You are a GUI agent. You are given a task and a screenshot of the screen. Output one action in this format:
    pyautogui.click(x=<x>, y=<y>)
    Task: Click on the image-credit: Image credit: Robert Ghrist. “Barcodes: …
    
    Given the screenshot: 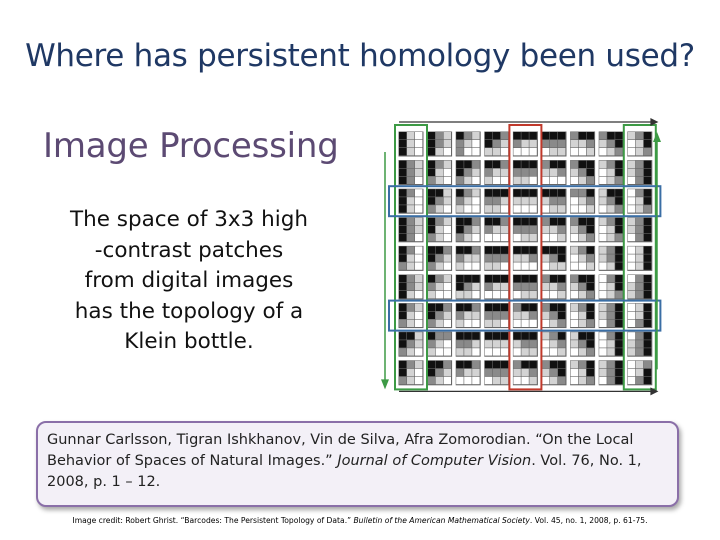 What is the action you would take?
    pyautogui.click(x=360, y=520)
    